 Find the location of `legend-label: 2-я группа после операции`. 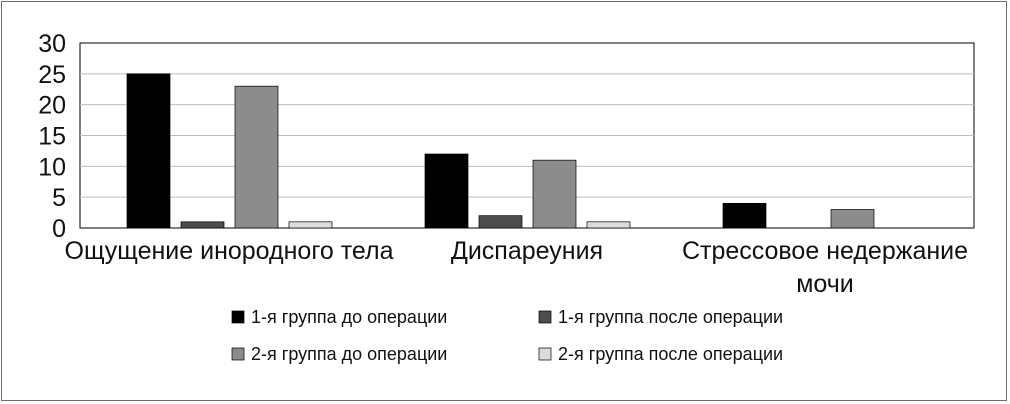

legend-label: 2-я группа после операции is located at coordinates (670, 354).